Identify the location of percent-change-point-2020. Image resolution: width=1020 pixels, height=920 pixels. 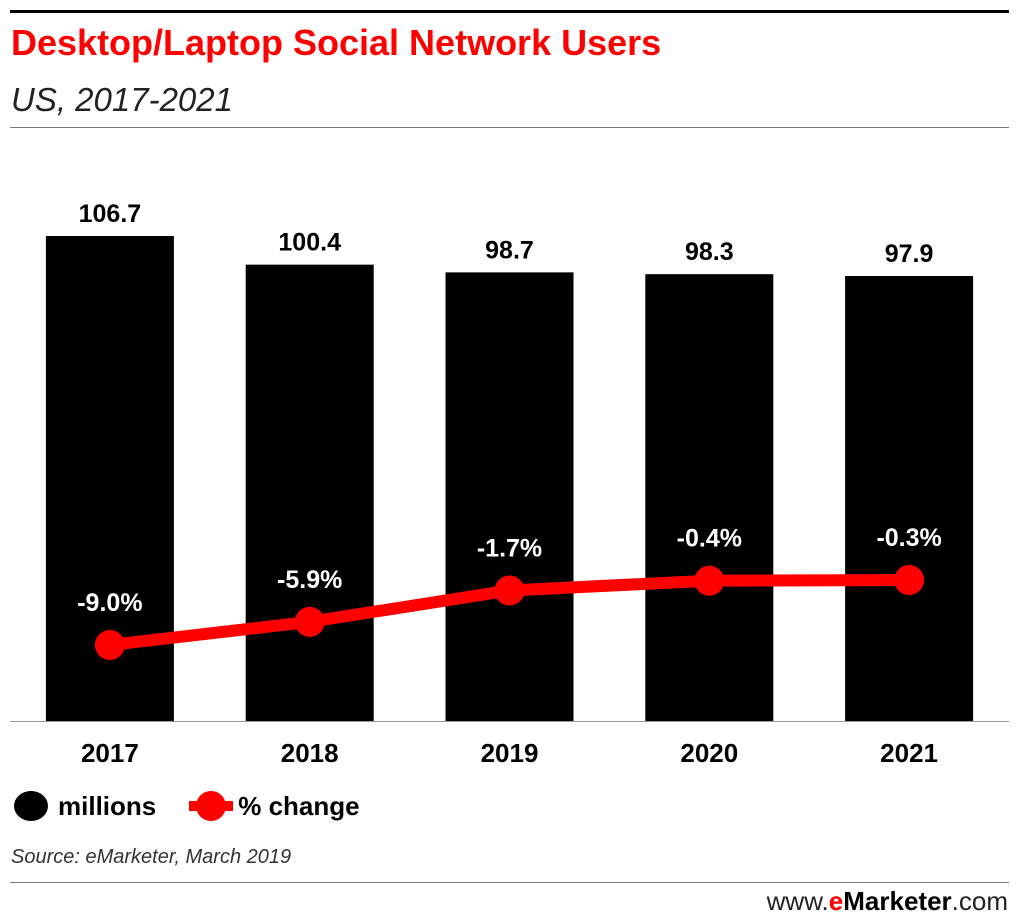
(709, 580).